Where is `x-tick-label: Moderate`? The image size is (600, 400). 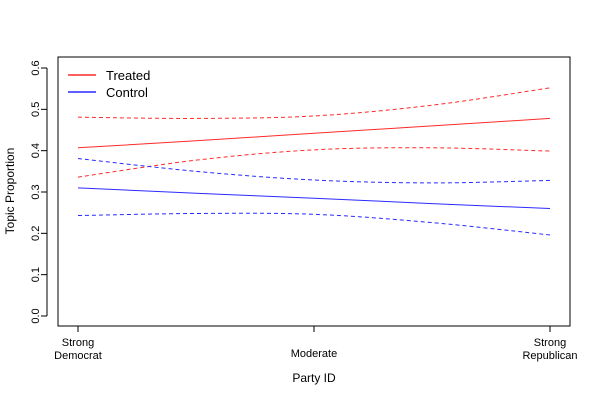
x-tick-label: Moderate is located at coordinates (314, 354).